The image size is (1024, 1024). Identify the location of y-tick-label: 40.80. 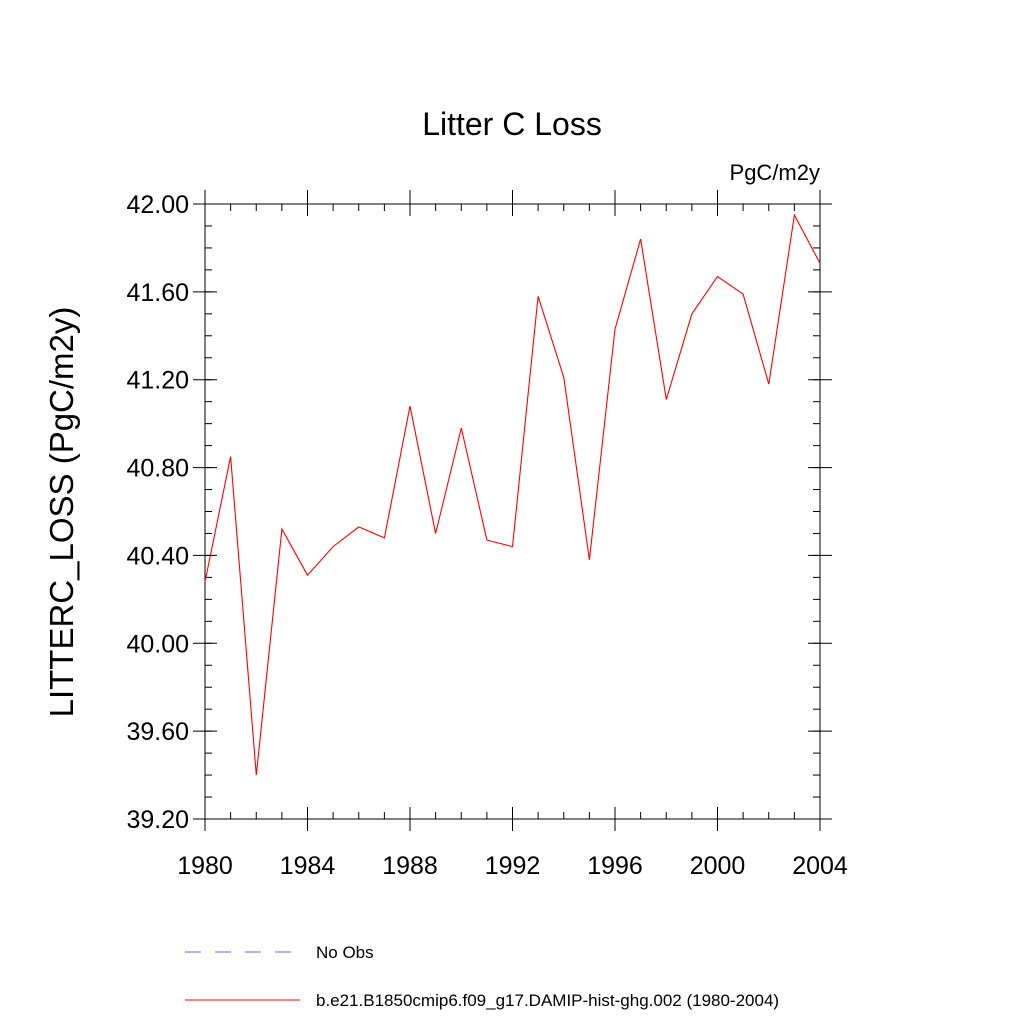
(157, 469).